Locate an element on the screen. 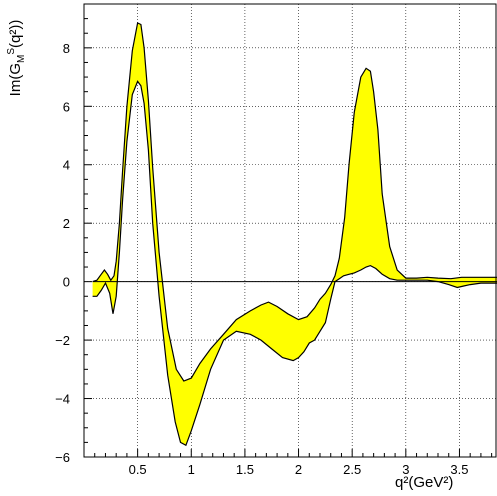 This screenshot has height=496, width=497. y-axis-title: Im(GMS(q²)) is located at coordinates (16, 58).